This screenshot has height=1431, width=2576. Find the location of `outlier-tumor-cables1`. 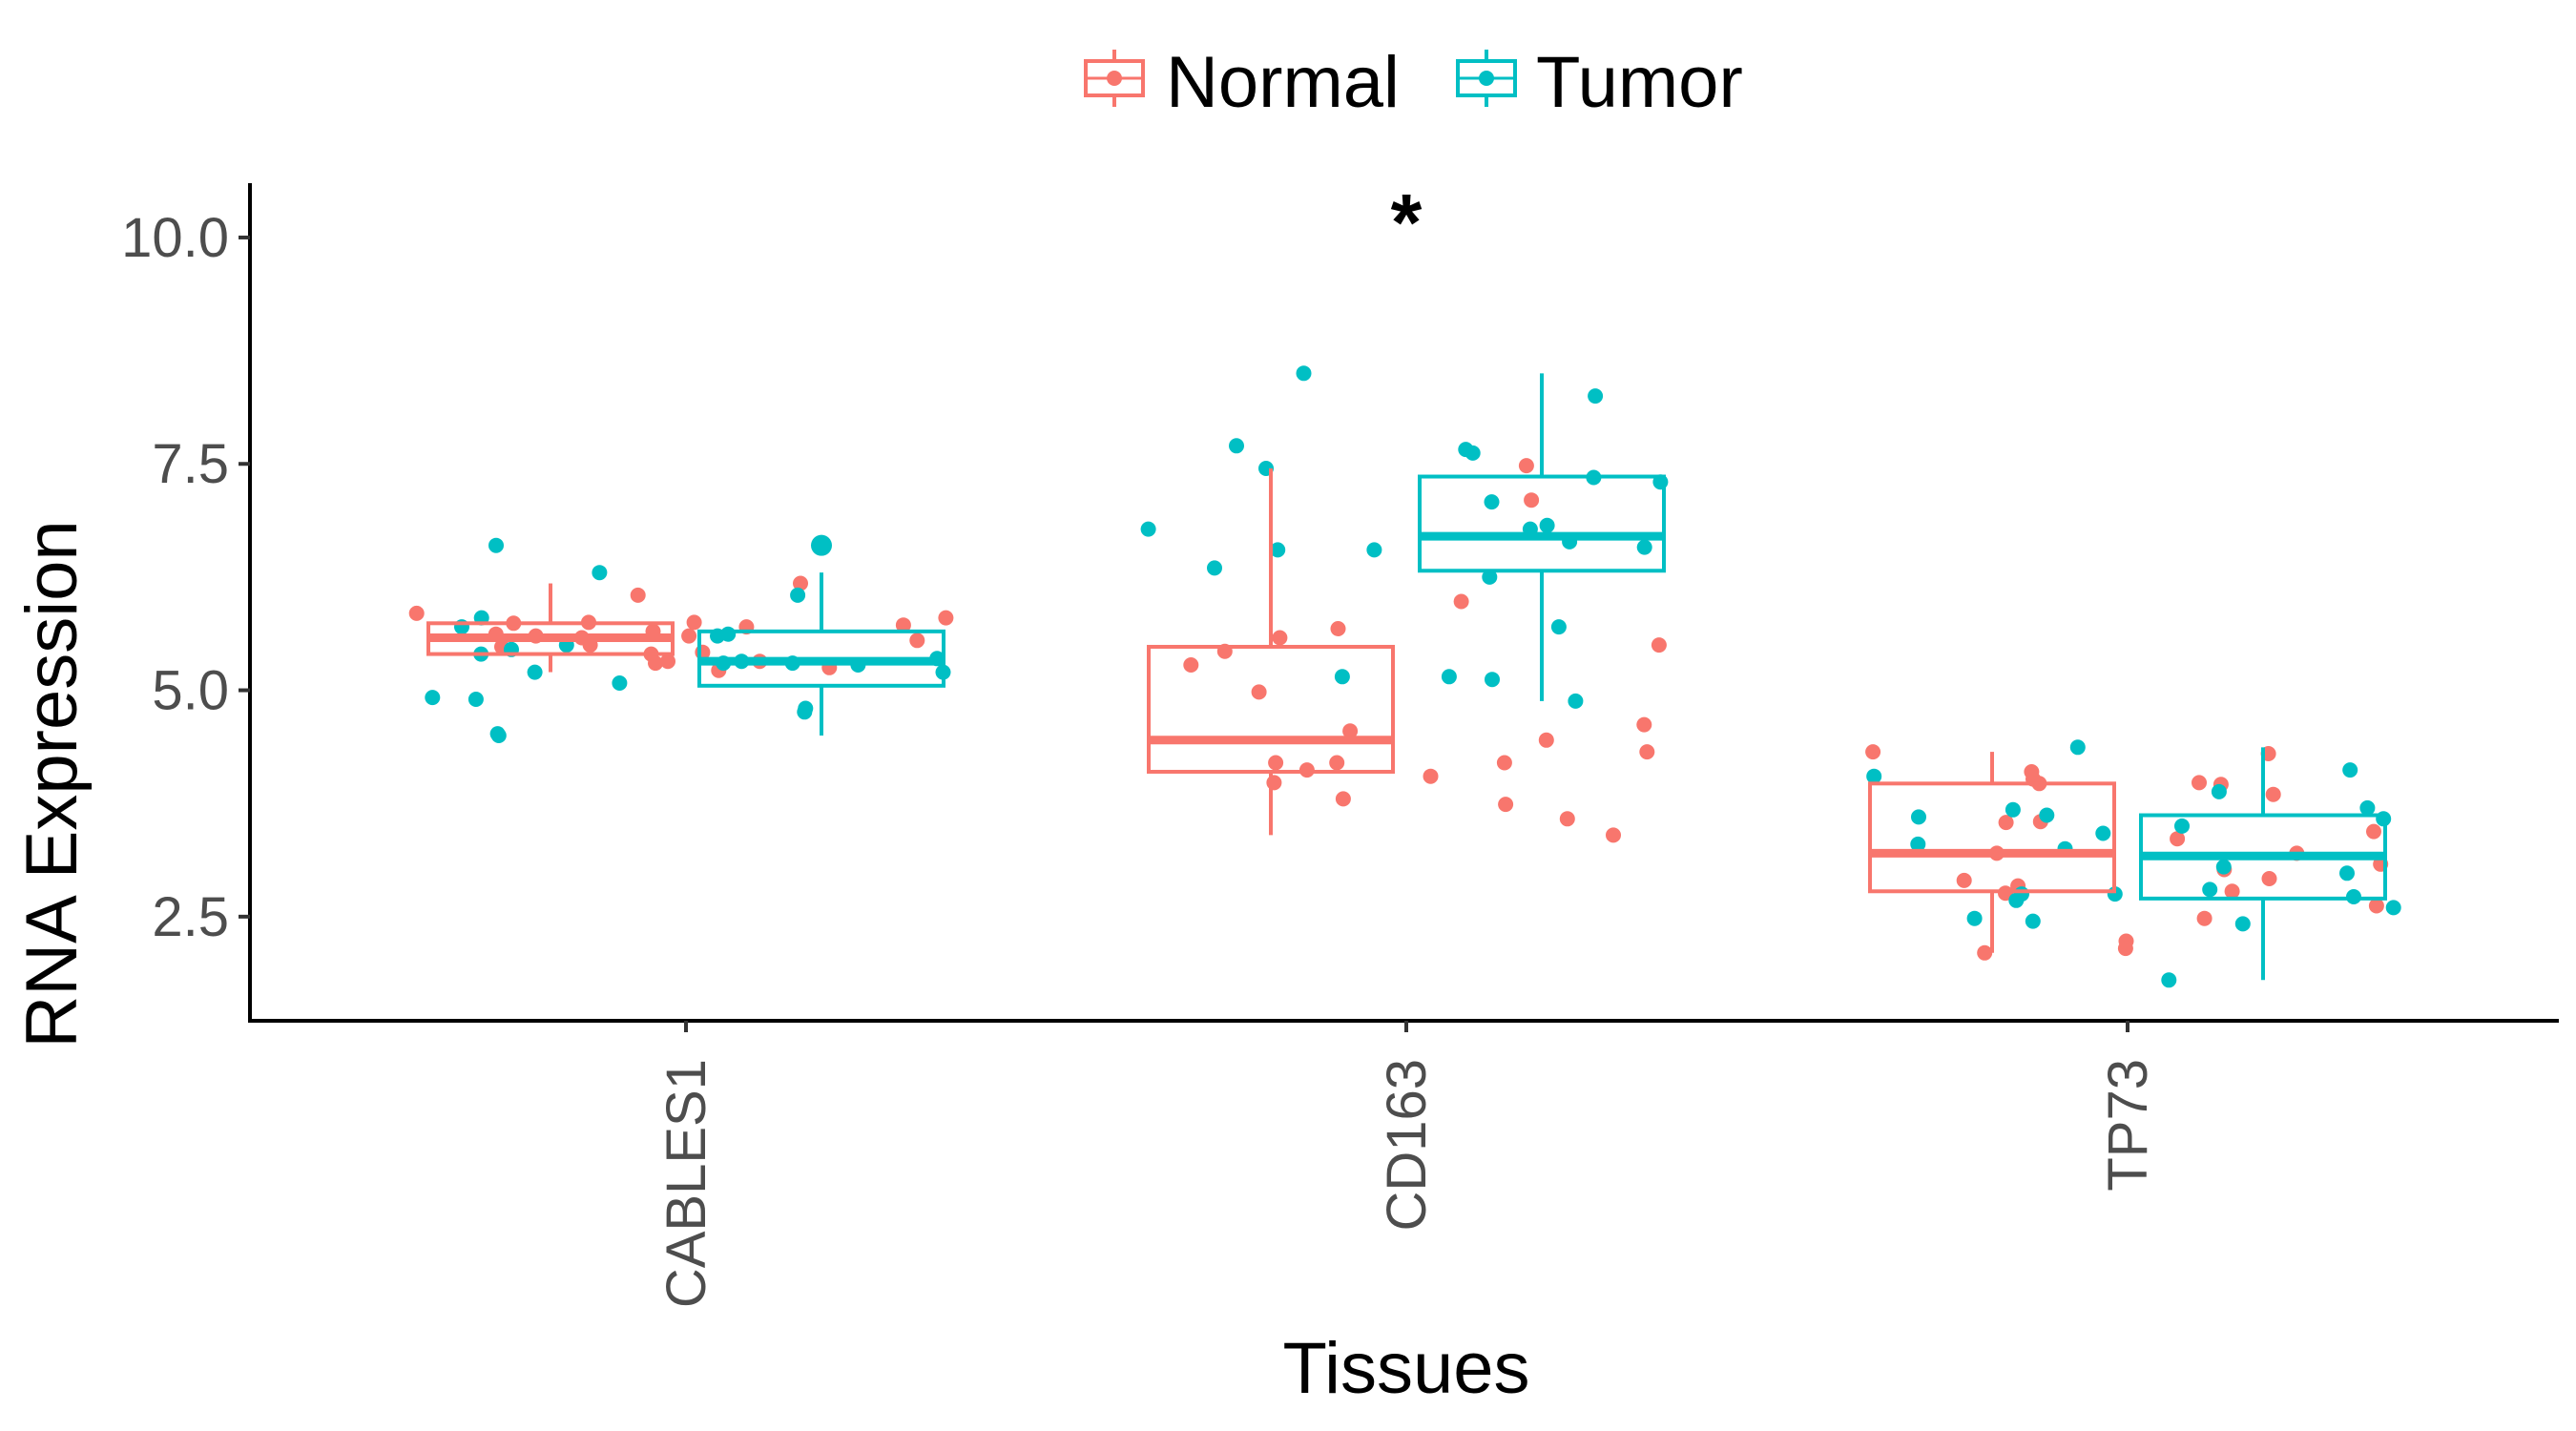

outlier-tumor-cables1 is located at coordinates (821, 545).